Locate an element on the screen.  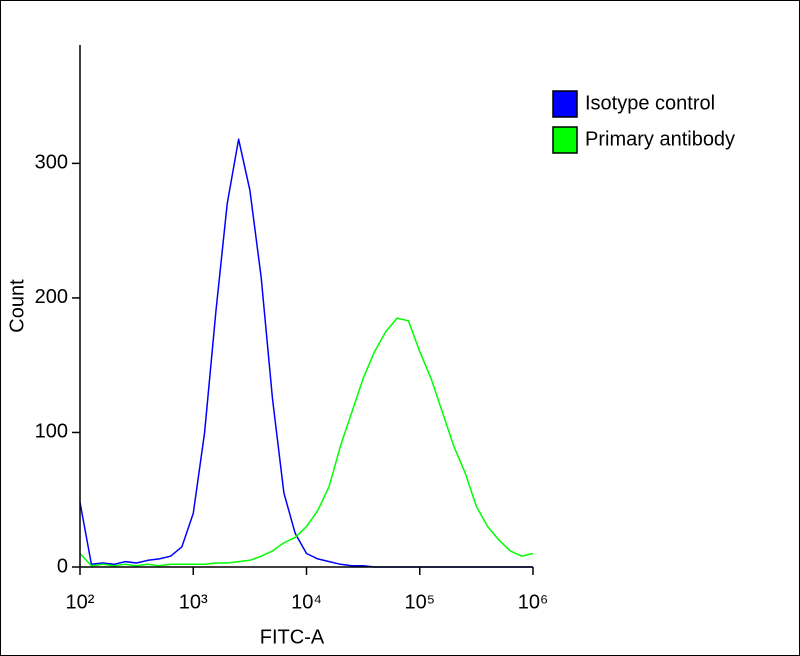
y-tick-label: 300 is located at coordinates (51, 163).